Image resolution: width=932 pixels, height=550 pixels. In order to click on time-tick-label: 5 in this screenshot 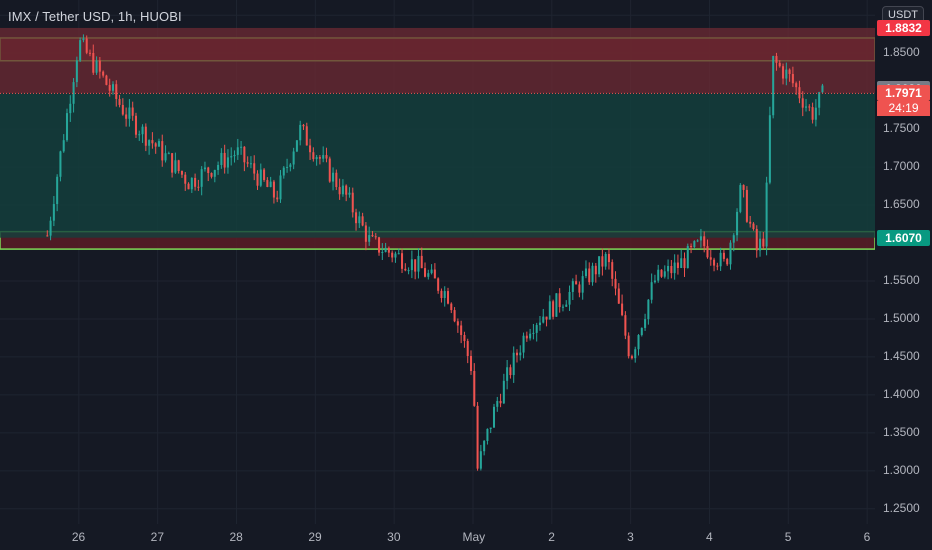, I will do `click(788, 537)`.